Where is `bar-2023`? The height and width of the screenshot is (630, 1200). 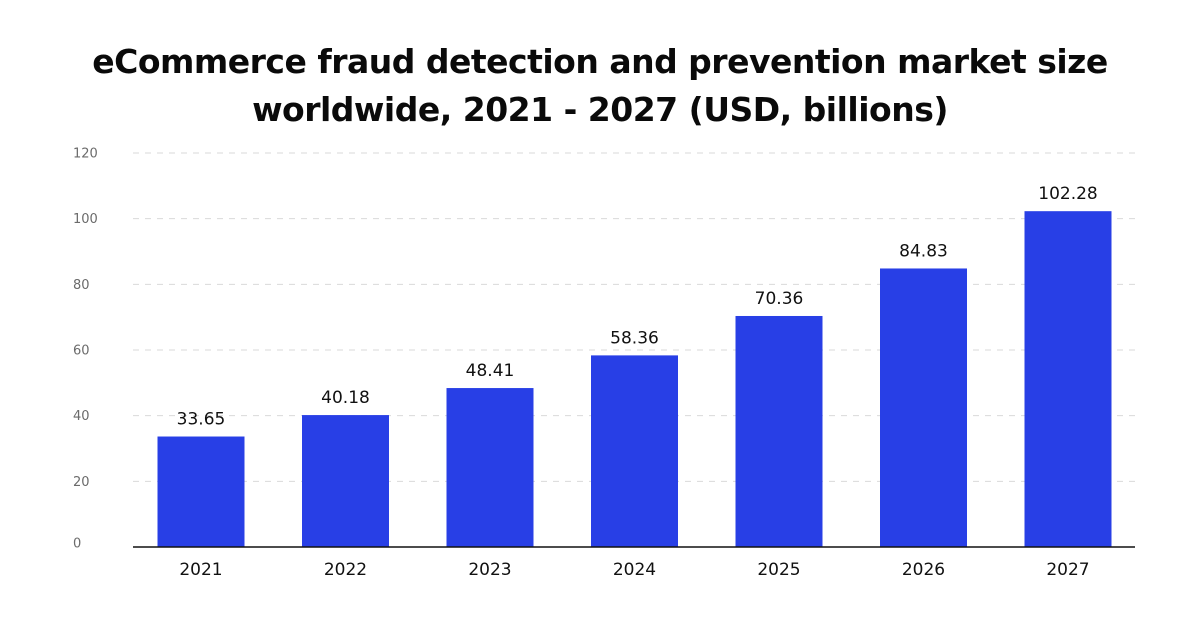
bar-2023 is located at coordinates (490, 467).